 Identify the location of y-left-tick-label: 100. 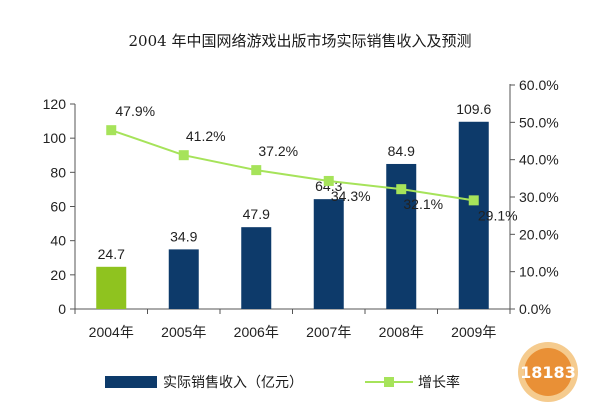
(55, 138).